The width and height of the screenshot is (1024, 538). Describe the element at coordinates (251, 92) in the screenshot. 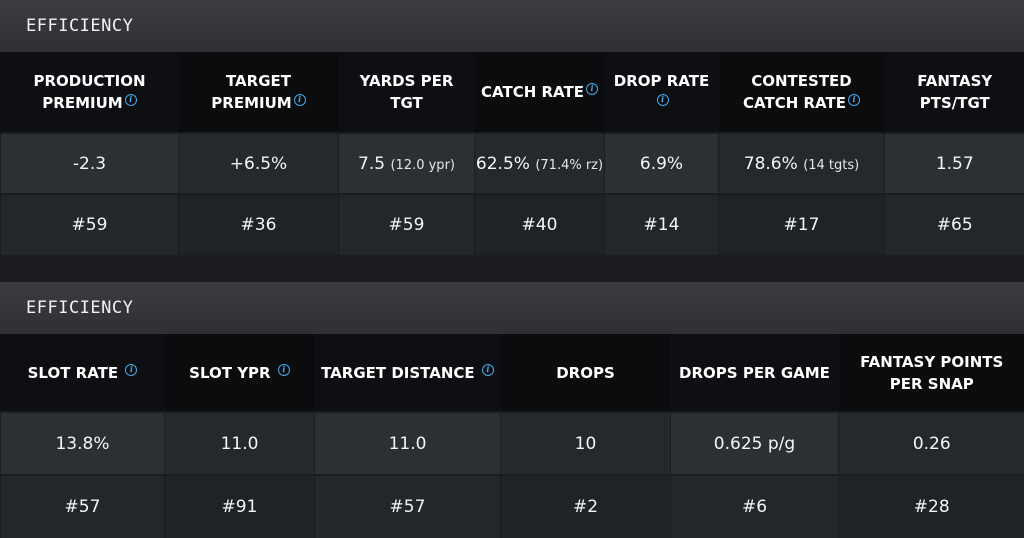

I see `col-header-label: TARGET PREMIUM` at that location.